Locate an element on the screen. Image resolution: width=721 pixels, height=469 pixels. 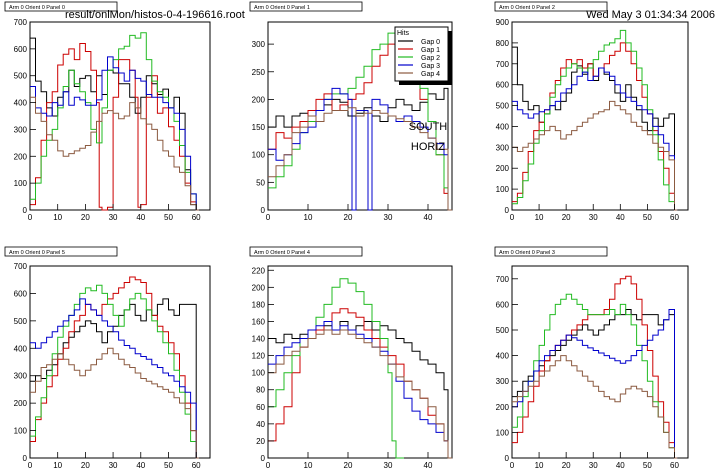
y-tick-label: 20 is located at coordinates (260, 441).